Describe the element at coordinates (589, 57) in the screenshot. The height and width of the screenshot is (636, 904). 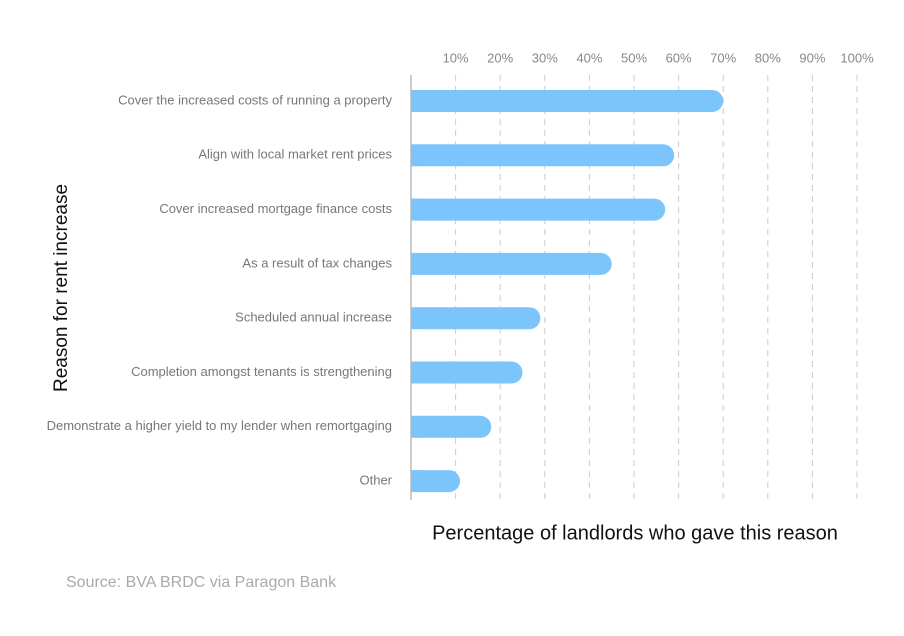
I see `x-tick-label: 40%` at that location.